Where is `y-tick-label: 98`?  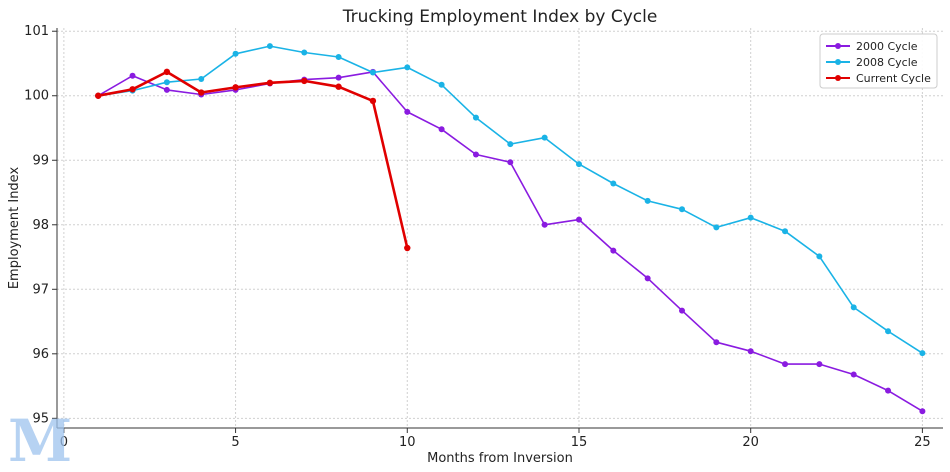
y-tick-label: 98 is located at coordinates (40, 225).